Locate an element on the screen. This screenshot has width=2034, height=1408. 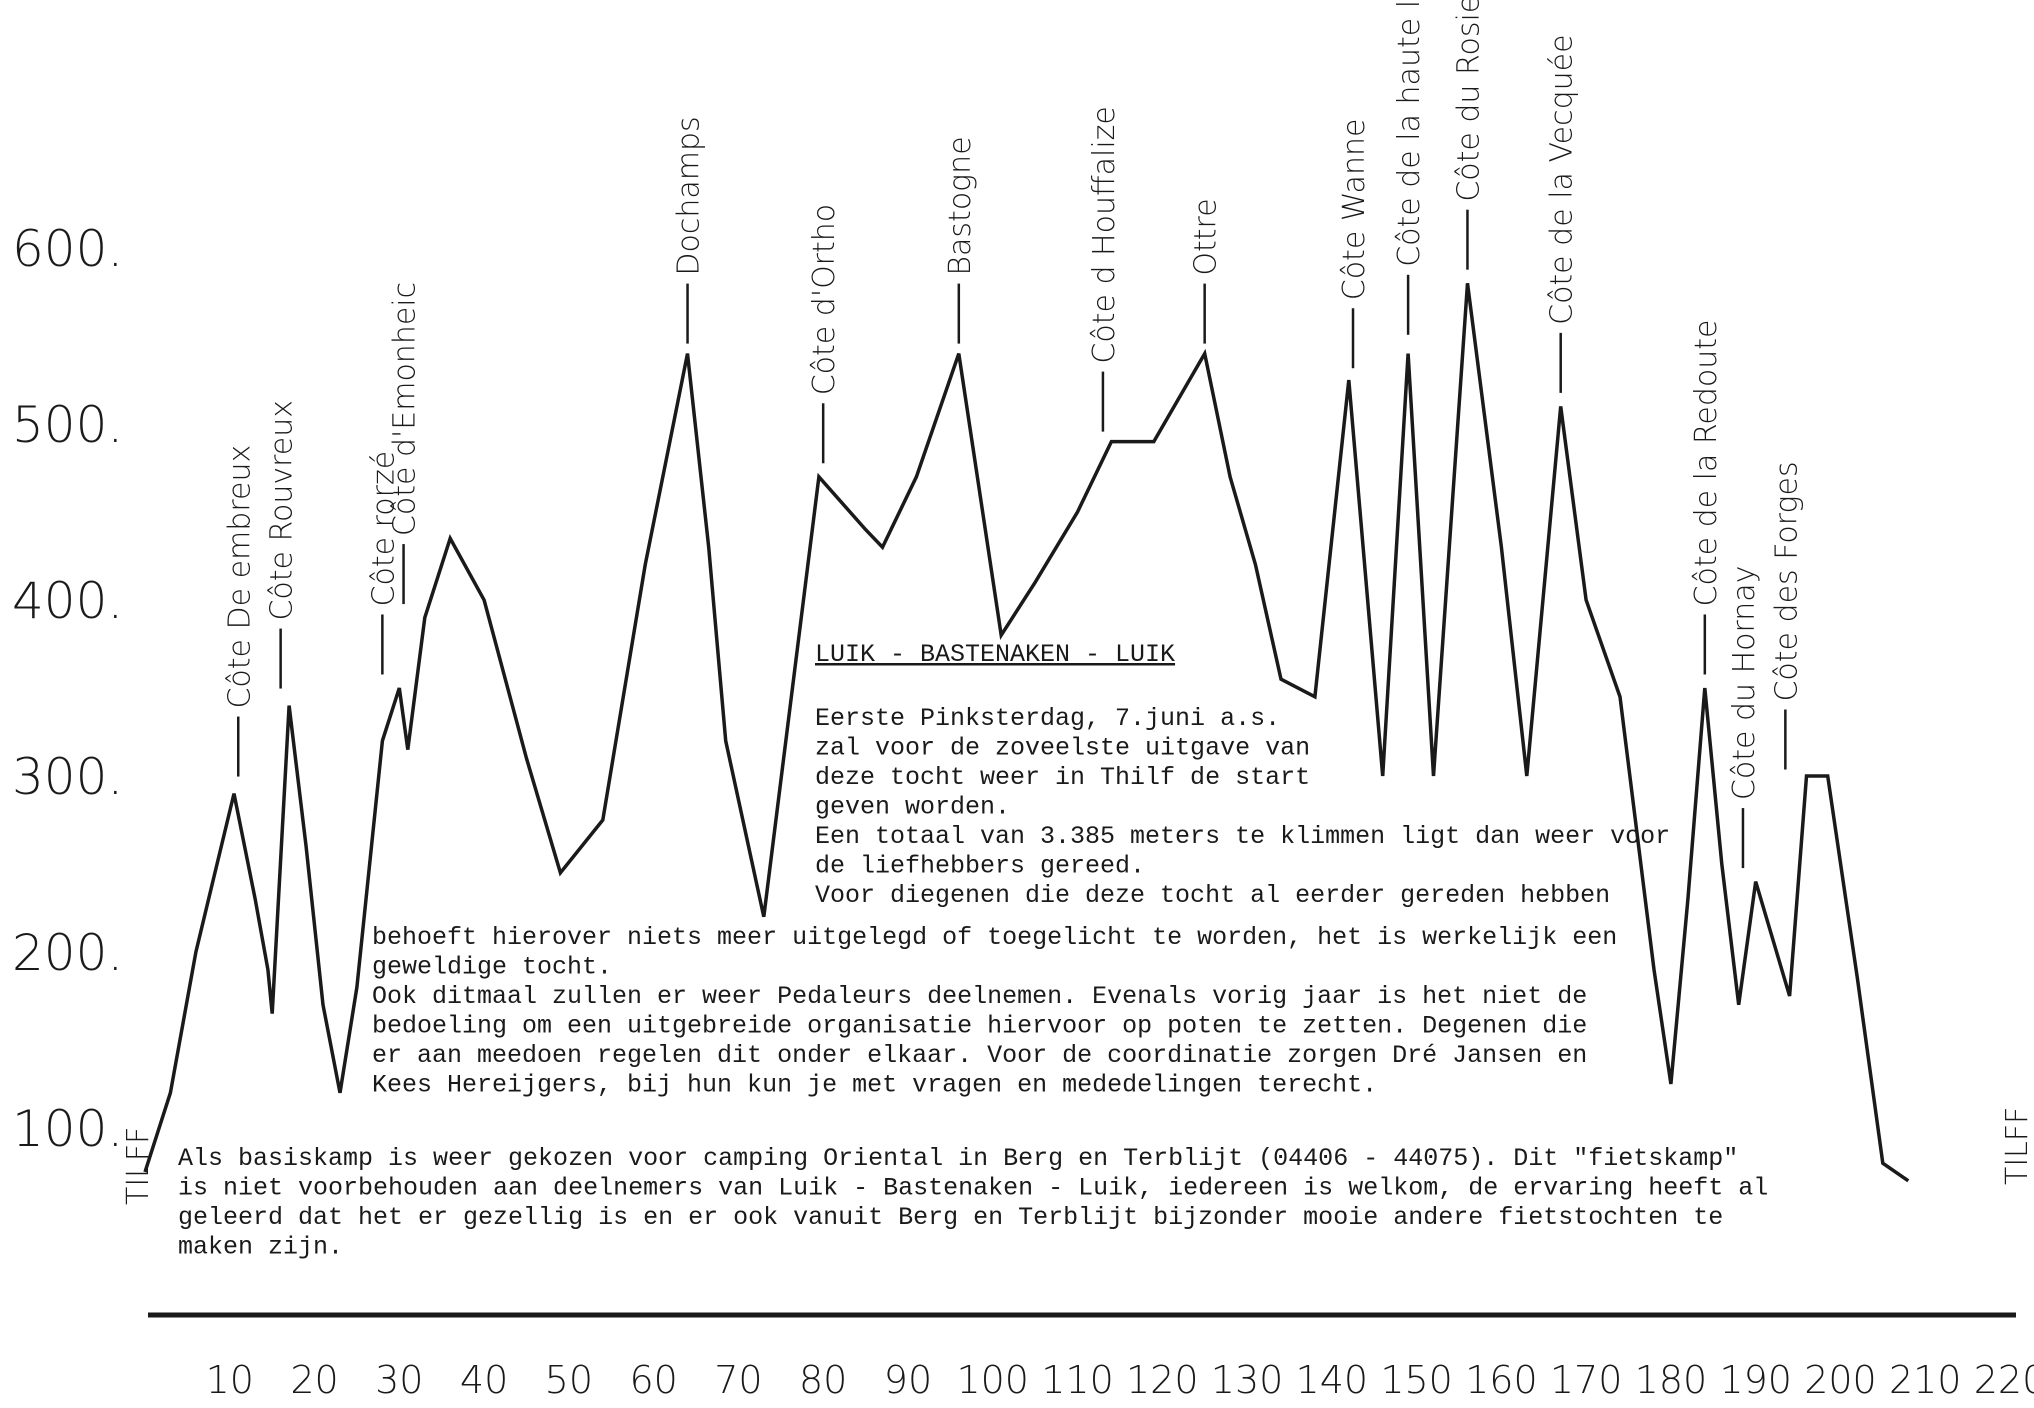
climb-marker: Côte d'Emonheic is located at coordinates (405, 443).